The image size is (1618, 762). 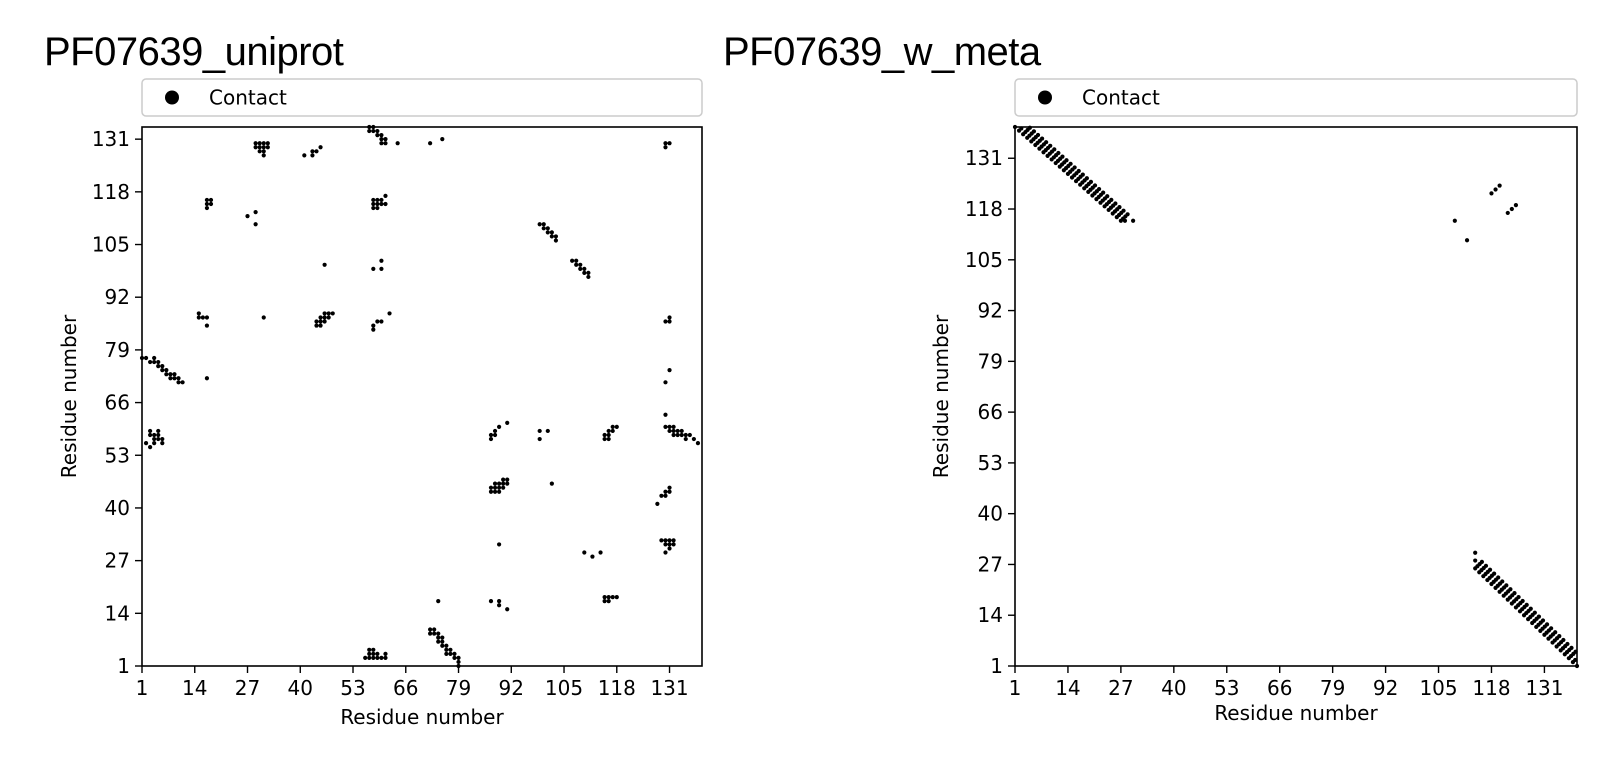 I want to click on y-tick-label: 14, so click(x=990, y=615).